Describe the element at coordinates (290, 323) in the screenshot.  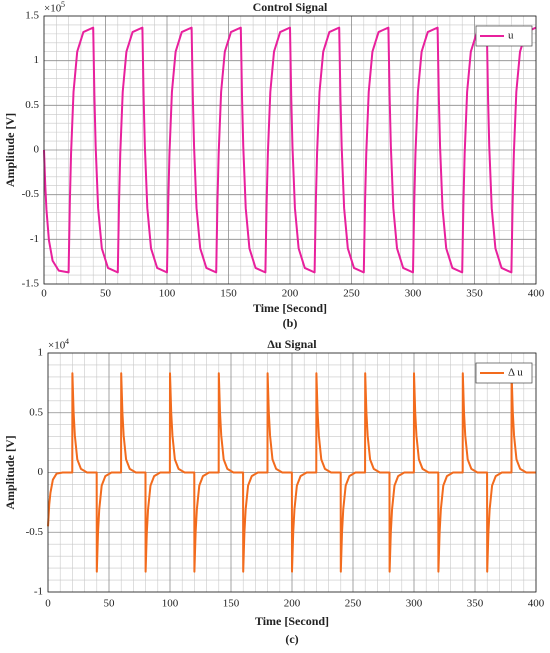
I see `caption: (b)` at that location.